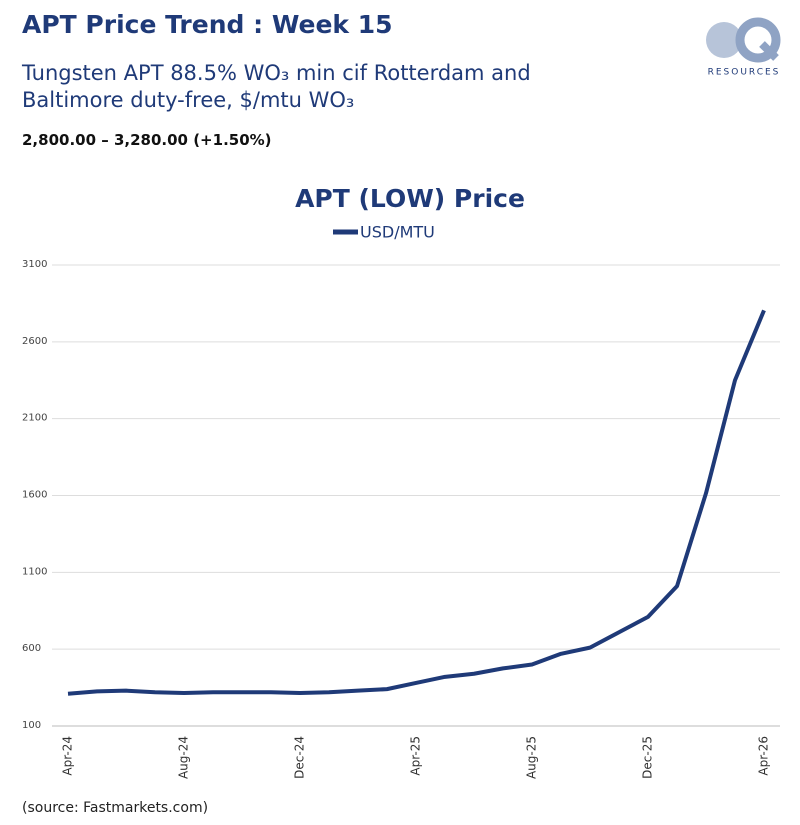 The image size is (800, 825). What do you see at coordinates (184, 757) in the screenshot?
I see `x-tick-label: Aug-24` at bounding box center [184, 757].